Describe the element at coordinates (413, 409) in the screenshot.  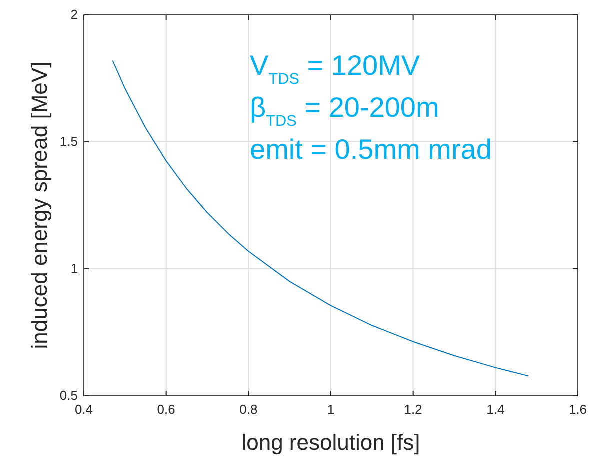
I see `x-tick-label: 1.2` at that location.